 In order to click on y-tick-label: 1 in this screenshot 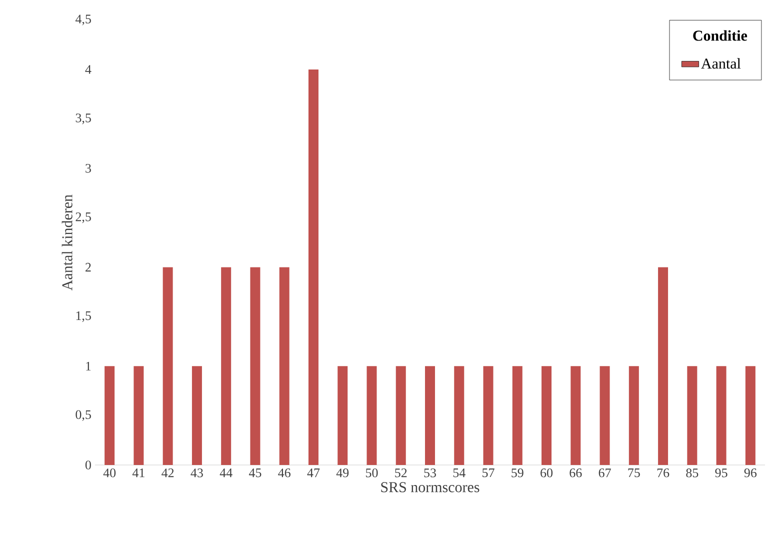, I will do `click(88, 366)`.